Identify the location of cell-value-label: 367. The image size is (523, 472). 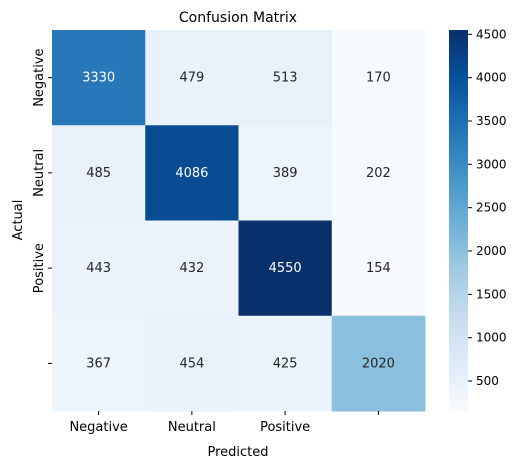
(98, 363).